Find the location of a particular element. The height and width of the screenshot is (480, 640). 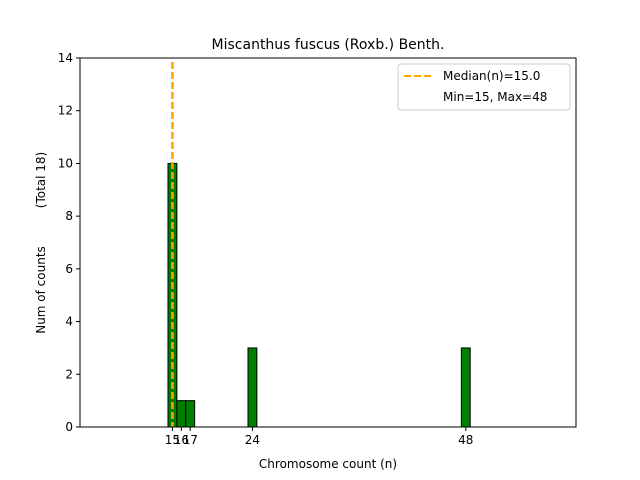

y-axis-label: Num of counts is located at coordinates (41, 290).